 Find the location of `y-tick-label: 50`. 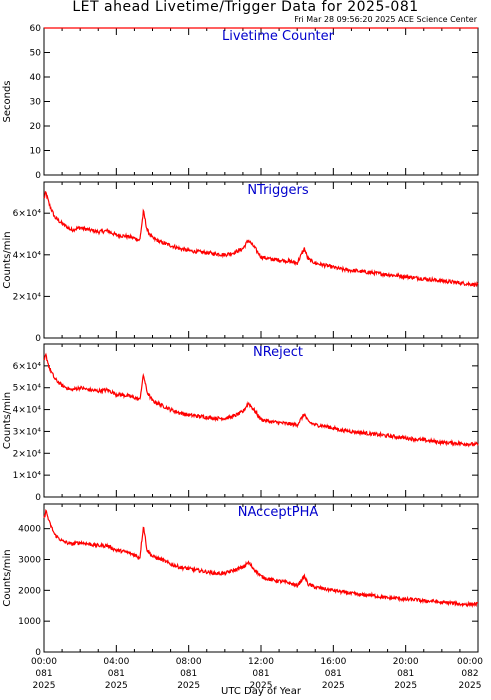

y-tick-label: 50 is located at coordinates (36, 54).